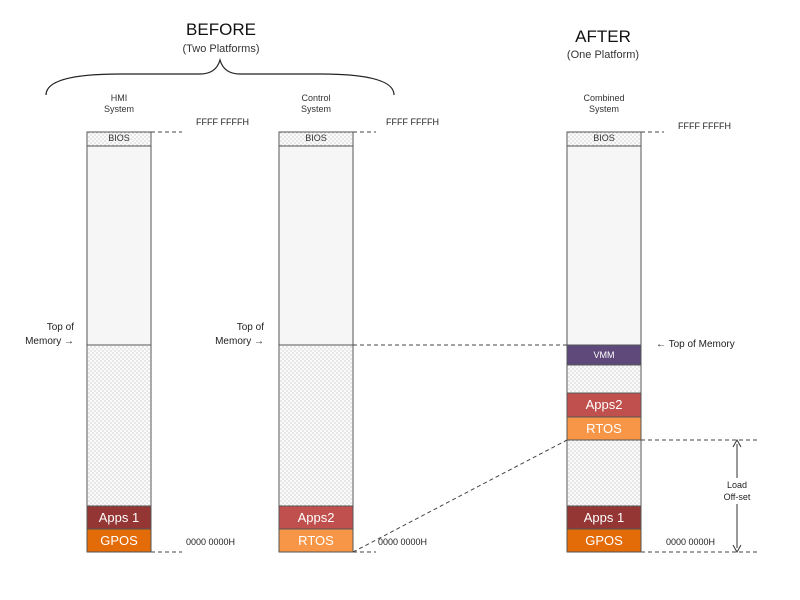 The height and width of the screenshot is (600, 800). What do you see at coordinates (604, 103) in the screenshot?
I see `combined-system-label: Combined System` at bounding box center [604, 103].